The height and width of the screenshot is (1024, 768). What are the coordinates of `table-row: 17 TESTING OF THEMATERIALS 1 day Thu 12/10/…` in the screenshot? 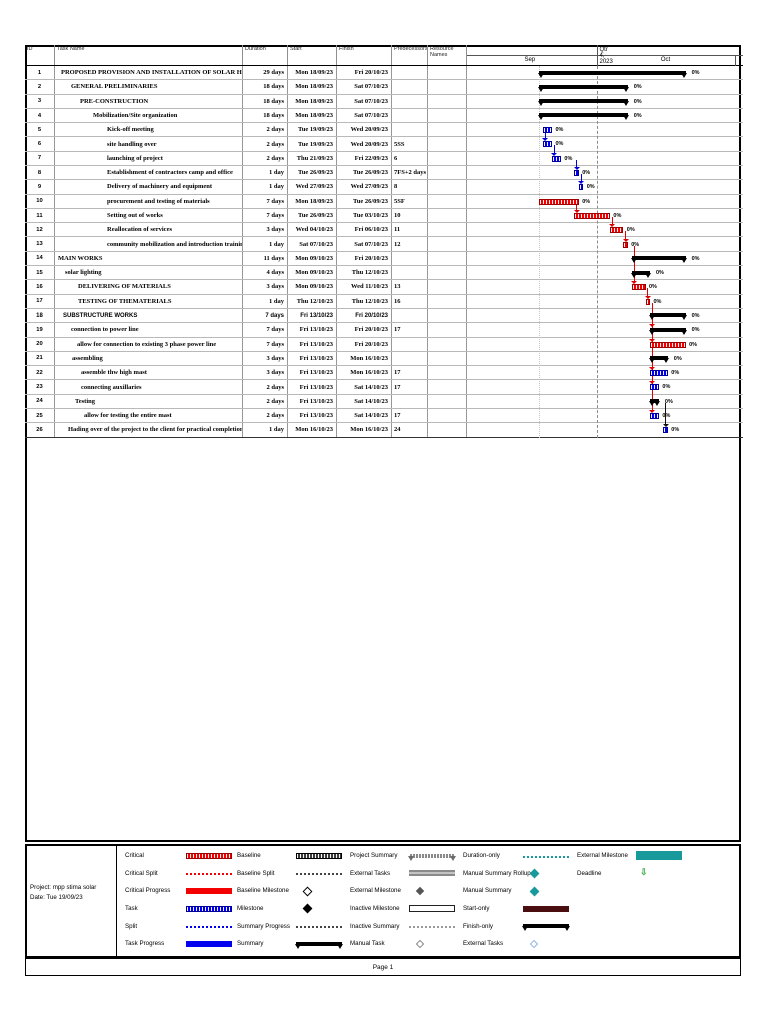 It's located at (384, 301).